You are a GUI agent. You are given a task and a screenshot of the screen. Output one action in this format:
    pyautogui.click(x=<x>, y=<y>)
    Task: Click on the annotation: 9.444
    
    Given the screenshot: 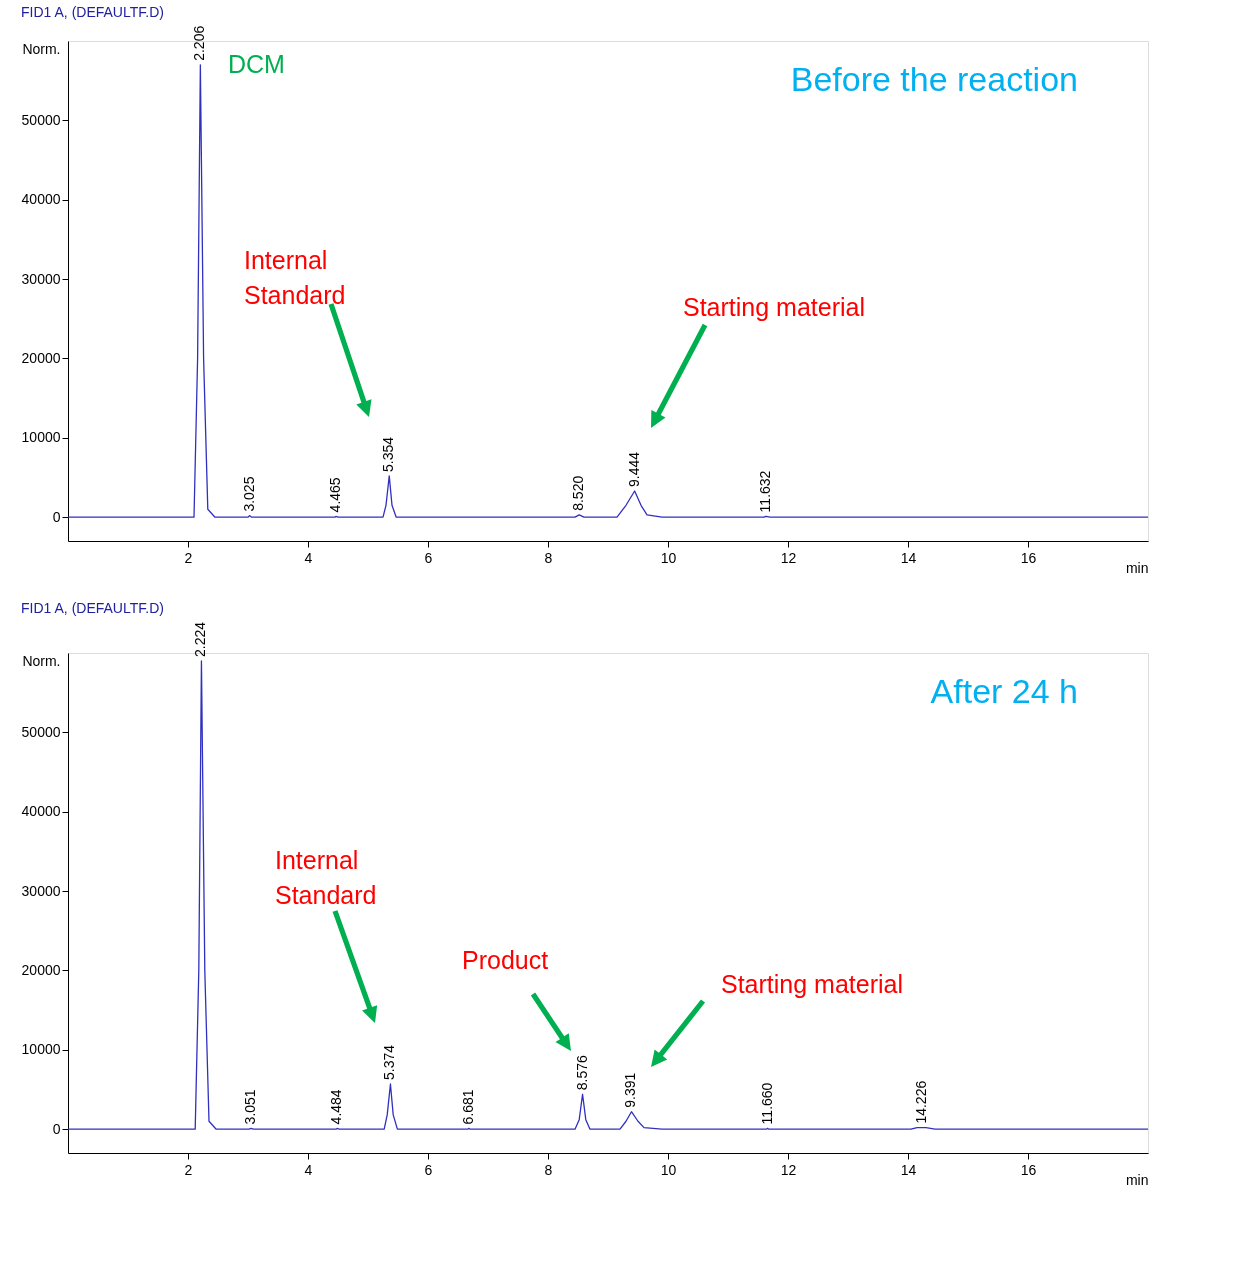 What is the action you would take?
    pyautogui.click(x=633, y=469)
    